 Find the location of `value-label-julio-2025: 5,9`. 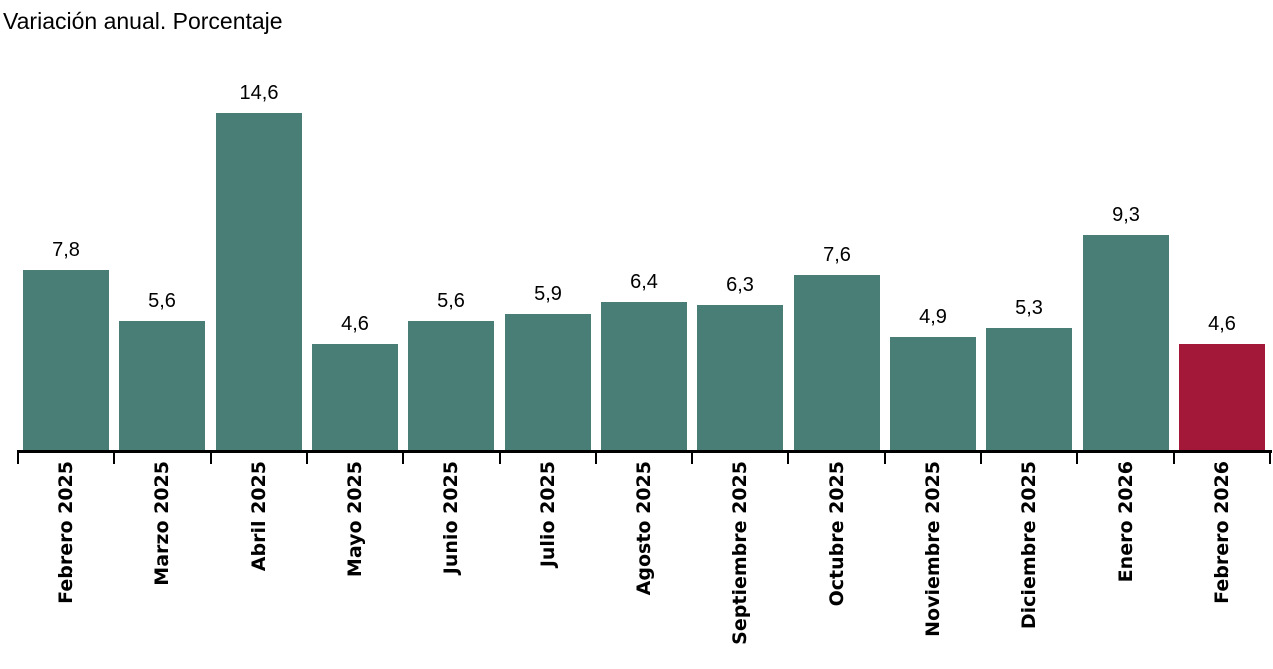

value-label-julio-2025: 5,9 is located at coordinates (548, 294).